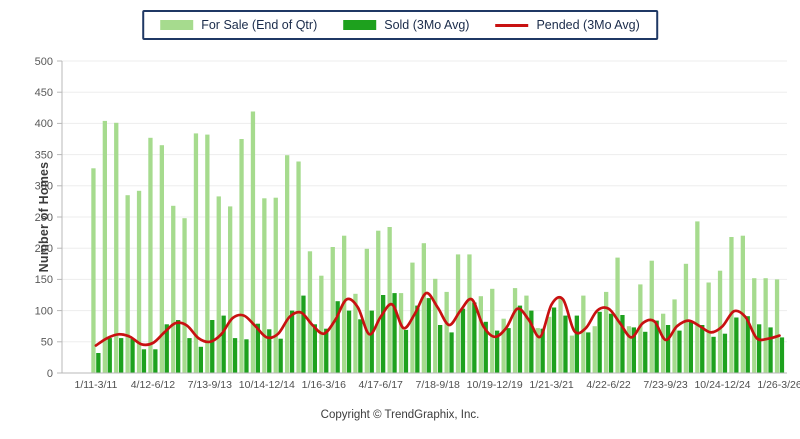 The width and height of the screenshot is (800, 439). I want to click on svg-text: 7/23-9/23, so click(665, 385).